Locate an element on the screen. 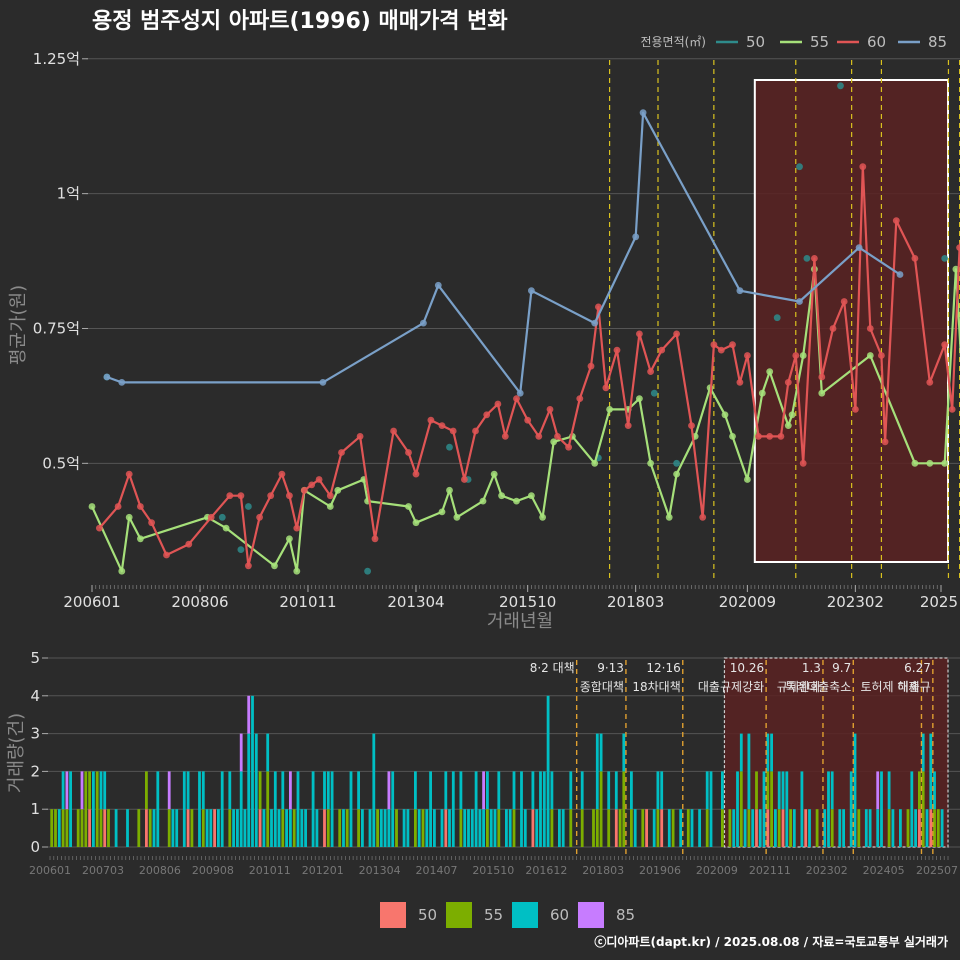 This screenshot has width=960, height=960. event-label-0: 8·2 대책 is located at coordinates (552, 667).